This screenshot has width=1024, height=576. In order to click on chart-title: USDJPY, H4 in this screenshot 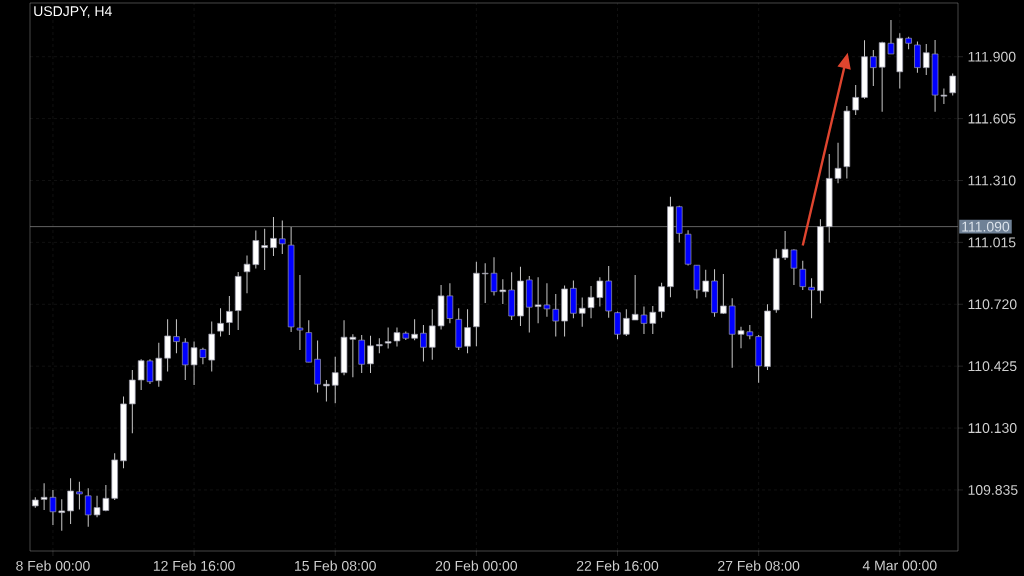, I will do `click(73, 12)`.